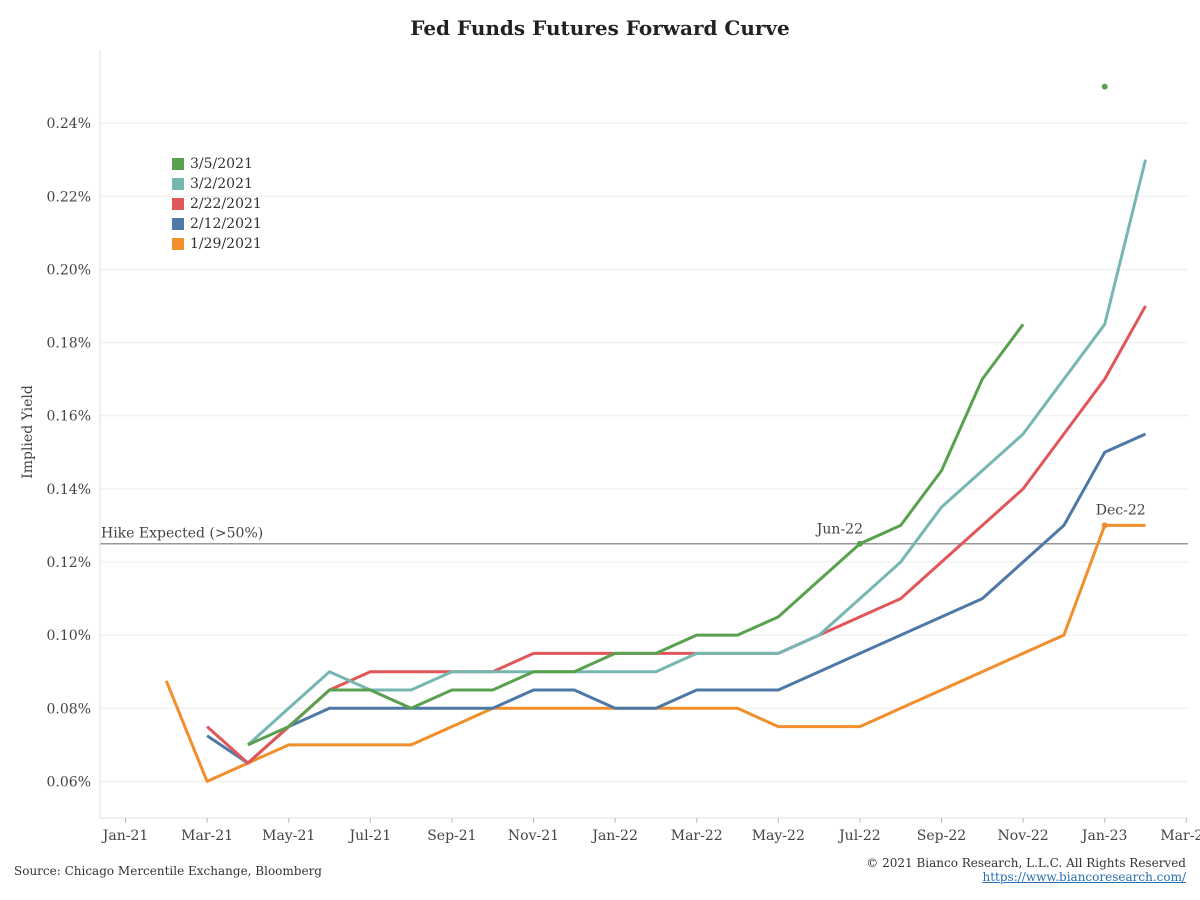 The width and height of the screenshot is (1200, 900). Describe the element at coordinates (69, 782) in the screenshot. I see `y-tick-label: 0.06%` at that location.